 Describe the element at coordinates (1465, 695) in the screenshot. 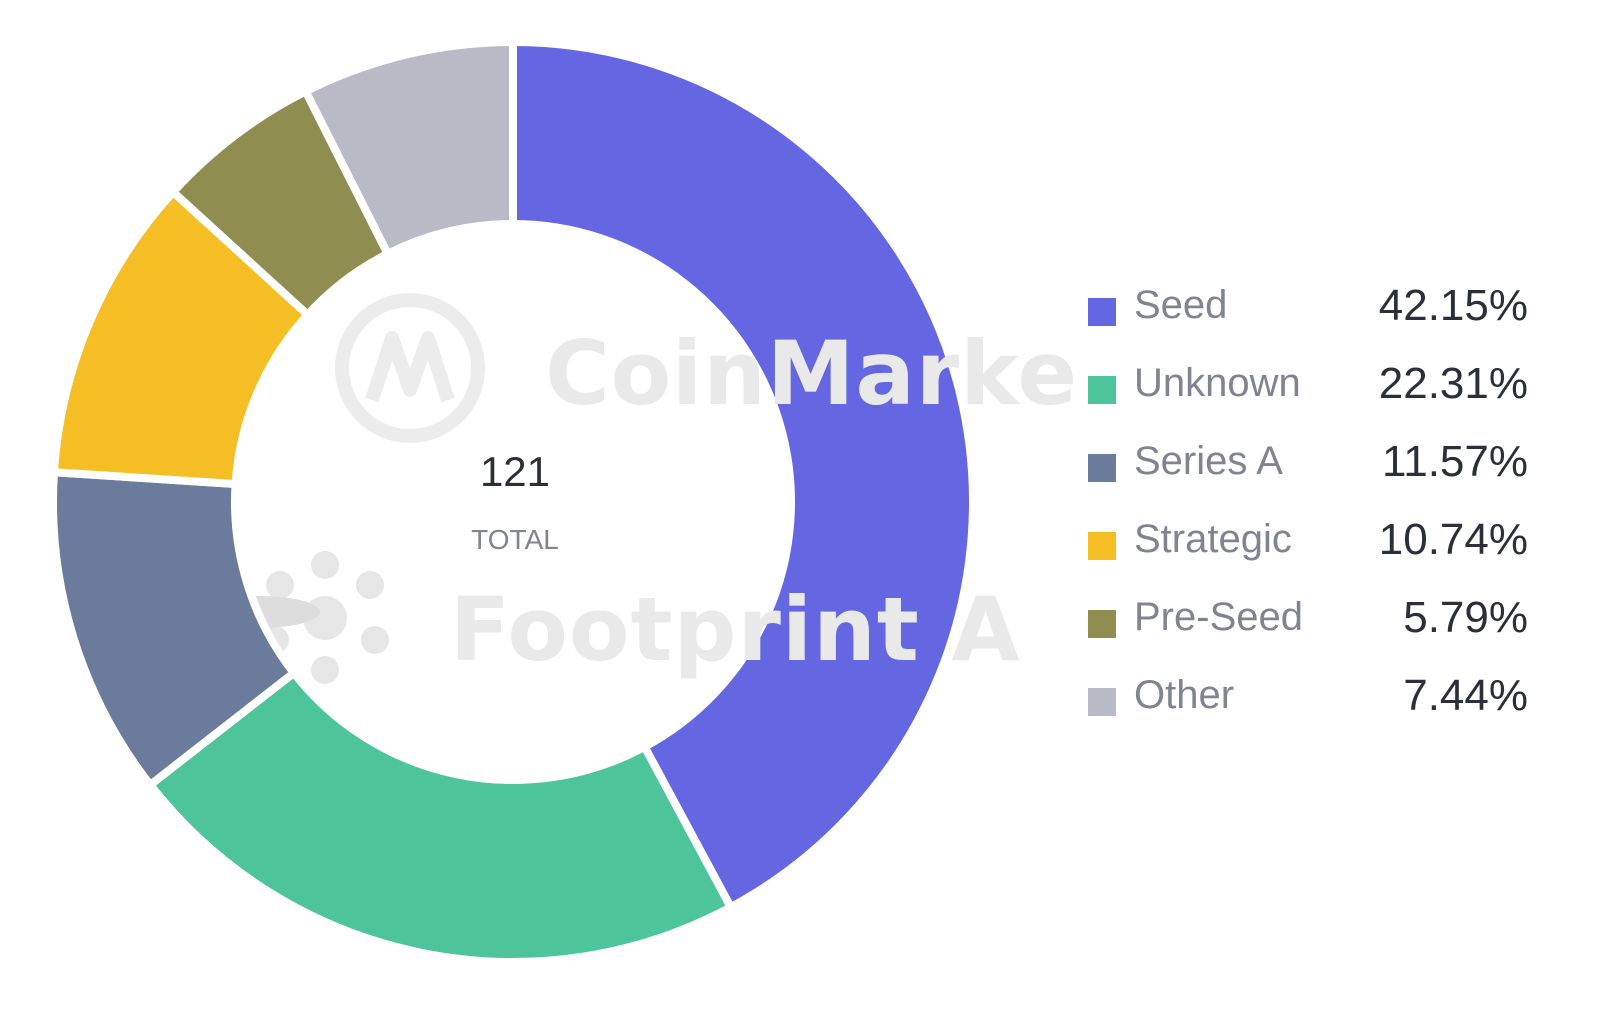

I see `legend-value: 7.44%` at that location.